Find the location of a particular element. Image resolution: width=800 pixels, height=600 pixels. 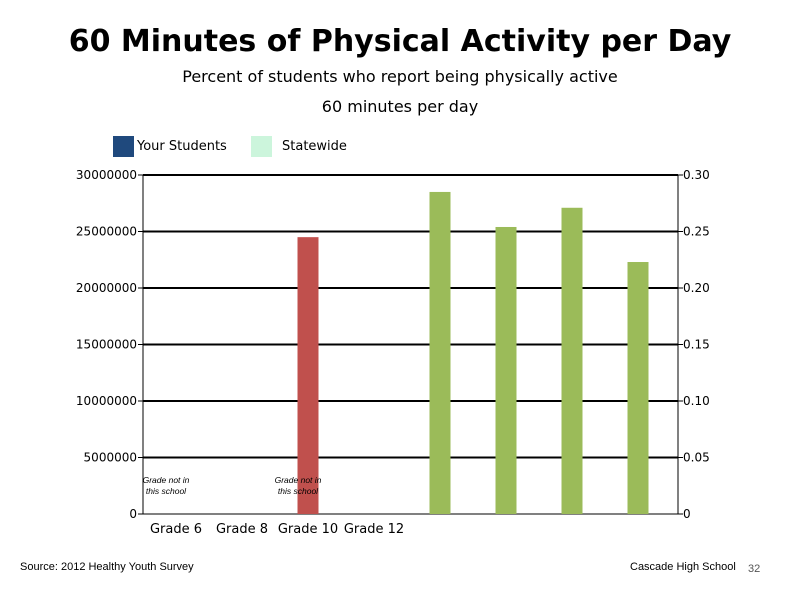

left-axis-tick-label: 25000000 is located at coordinates (106, 232).